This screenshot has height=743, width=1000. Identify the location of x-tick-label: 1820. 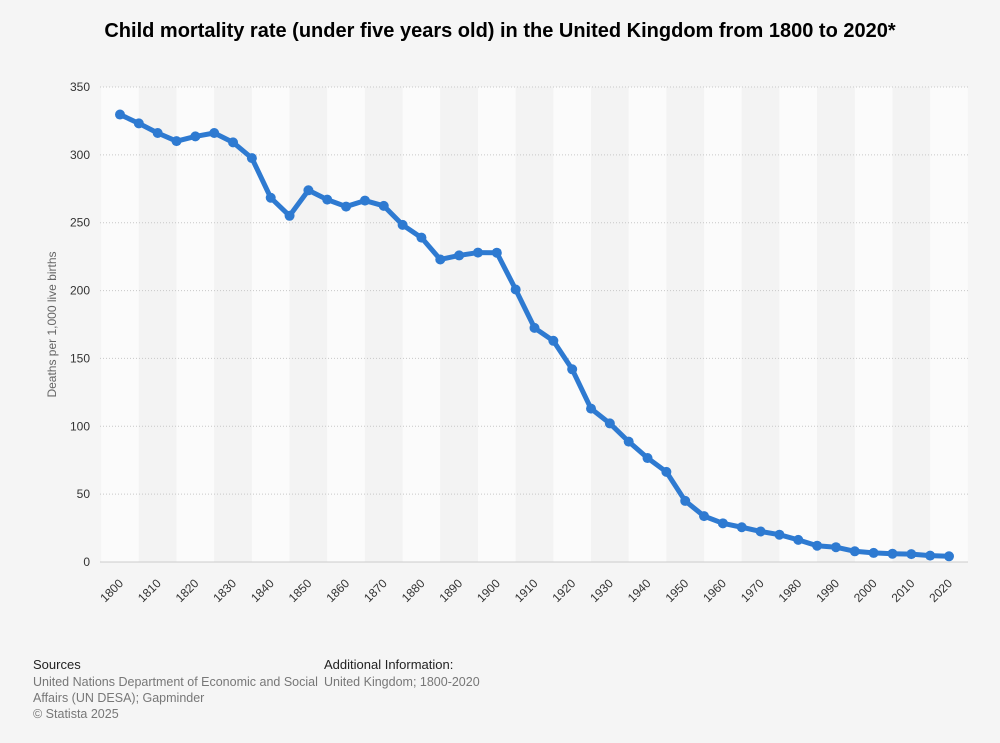
(187, 590).